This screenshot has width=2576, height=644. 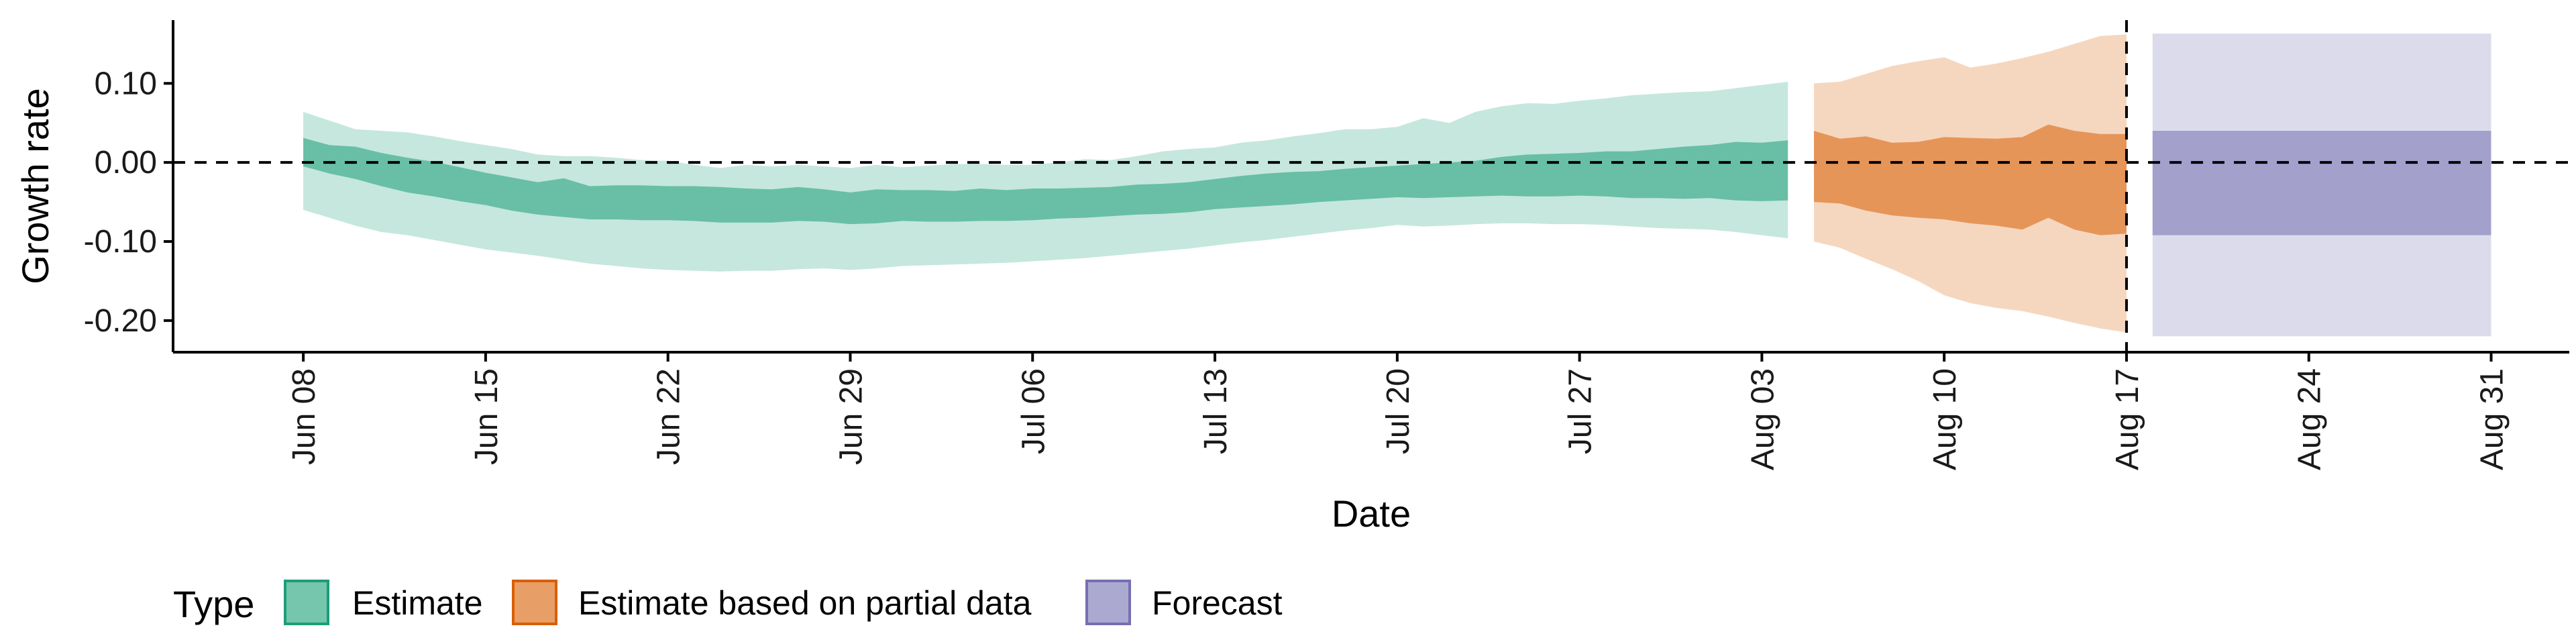 What do you see at coordinates (213, 604) in the screenshot?
I see `legend-title: Type` at bounding box center [213, 604].